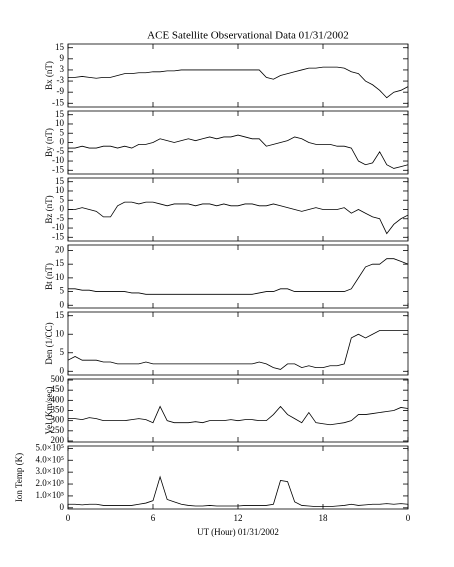 This screenshot has width=454, height=567. What do you see at coordinates (58, 440) in the screenshot?
I see `y-tick-label: 200` at bounding box center [58, 440].